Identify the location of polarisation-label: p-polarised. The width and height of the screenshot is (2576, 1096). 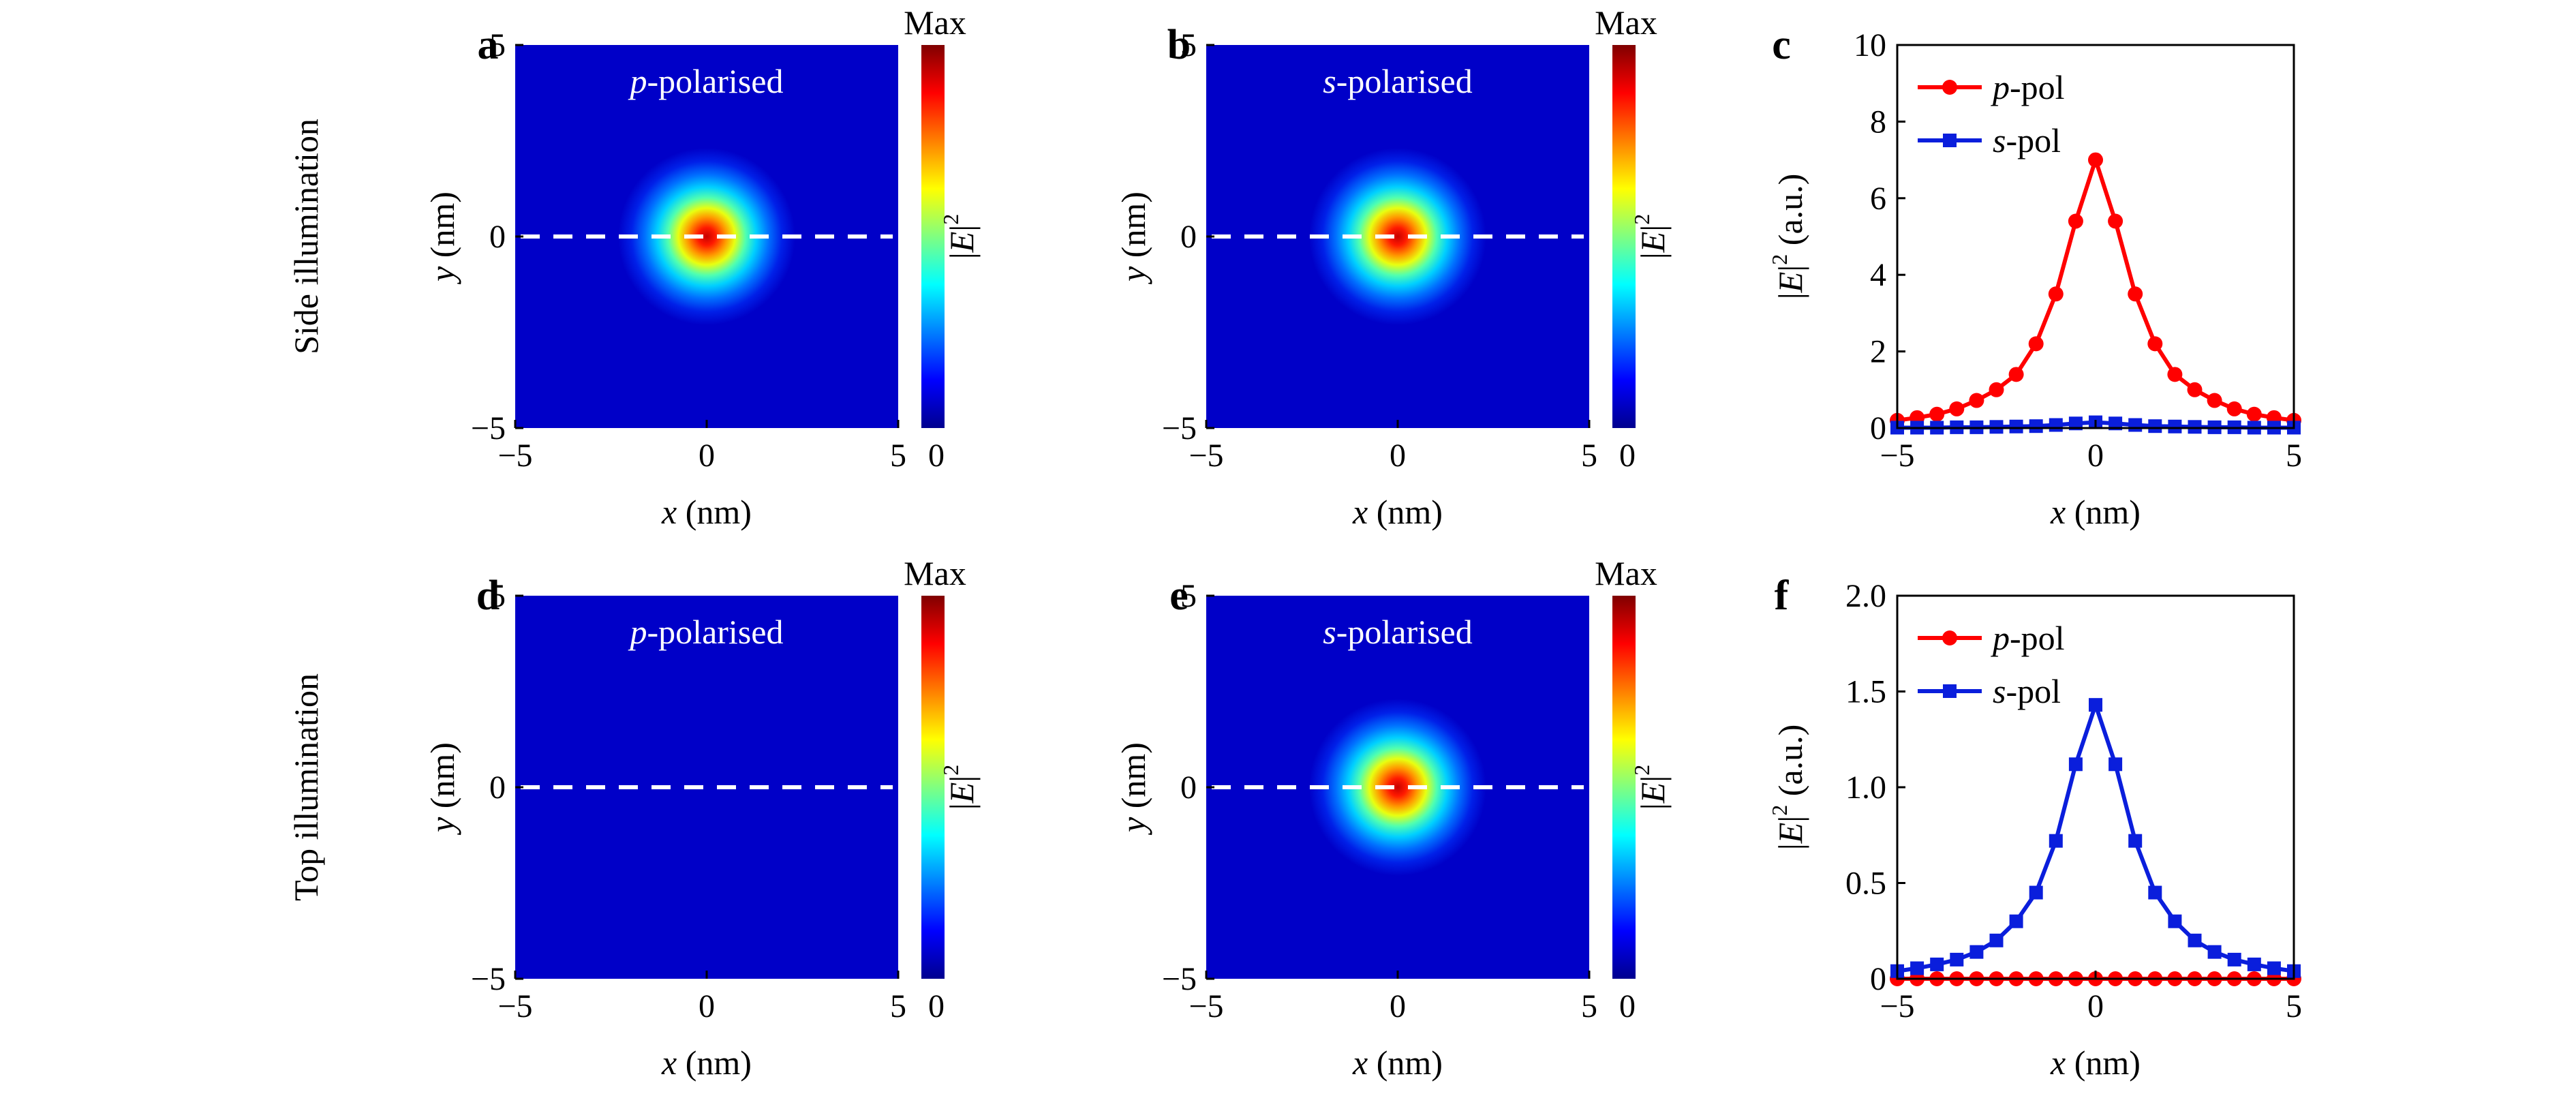
(706, 81).